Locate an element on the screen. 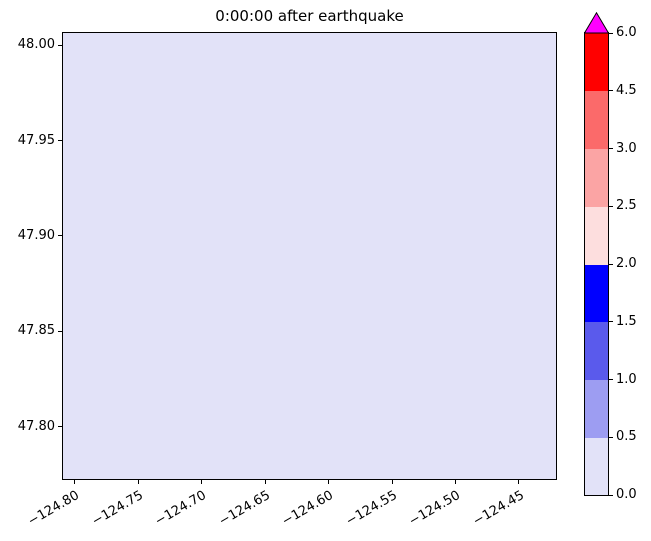 Image resolution: width=651 pixels, height=541 pixels. x-tick-label: −124.75 is located at coordinates (117, 509).